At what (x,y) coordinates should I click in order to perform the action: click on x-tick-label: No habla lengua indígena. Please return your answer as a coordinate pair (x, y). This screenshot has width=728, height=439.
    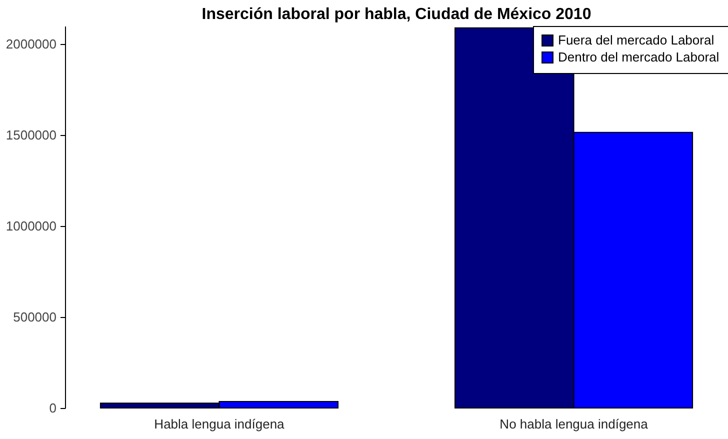
    Looking at the image, I should click on (574, 424).